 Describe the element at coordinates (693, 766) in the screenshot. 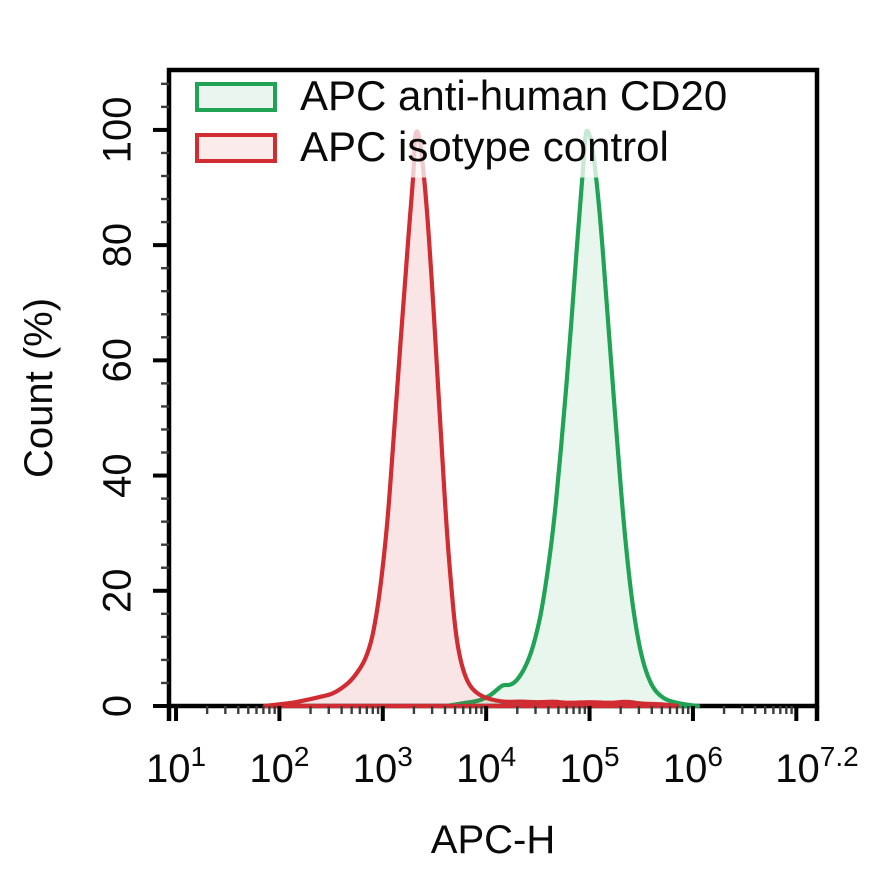

I see `x-tick-label: 10⁶` at that location.